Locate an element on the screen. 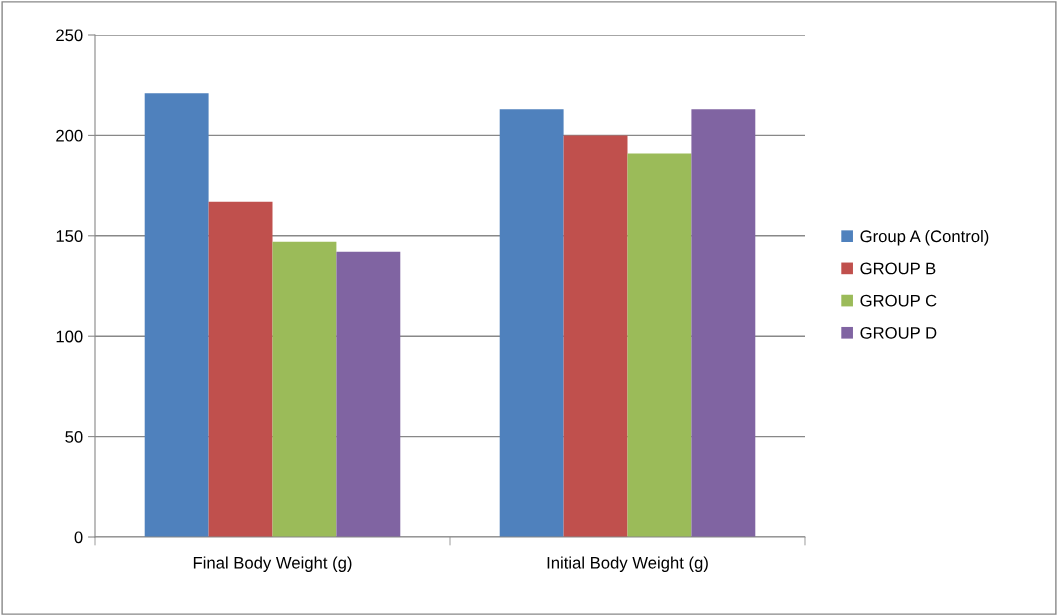  y-tick-label: 150 is located at coordinates (69, 236).